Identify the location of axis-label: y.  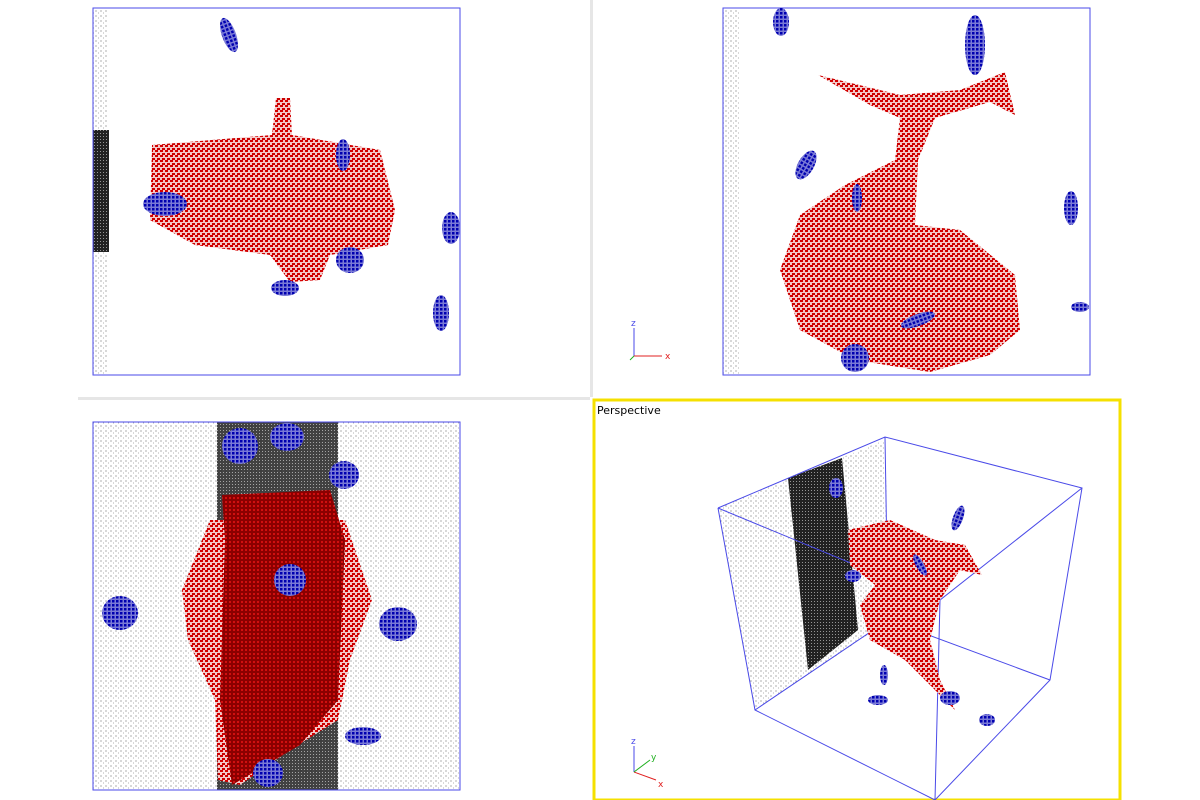
(654, 758).